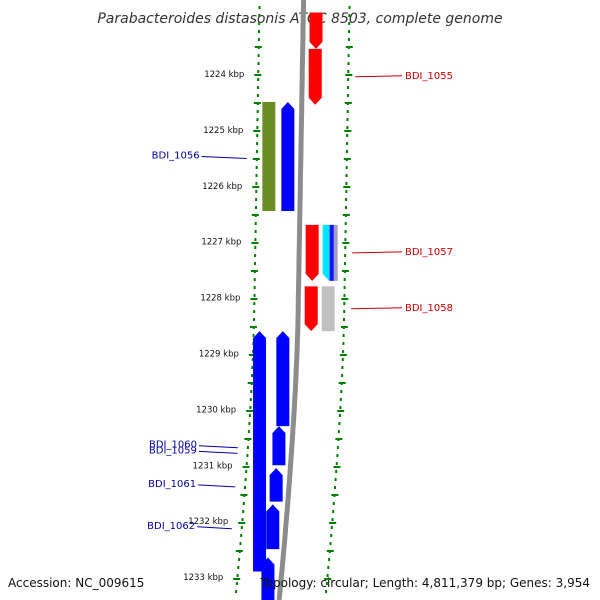 Image resolution: width=600 pixels, height=600 pixels. I want to click on gene-arrow-g_bottom, so click(268, 578).